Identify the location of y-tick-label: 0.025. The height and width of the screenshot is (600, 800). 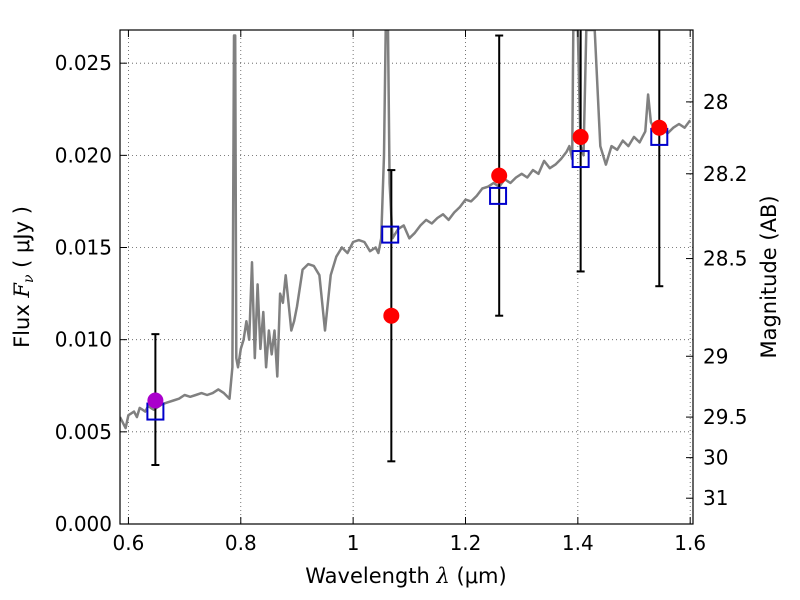
(83, 63).